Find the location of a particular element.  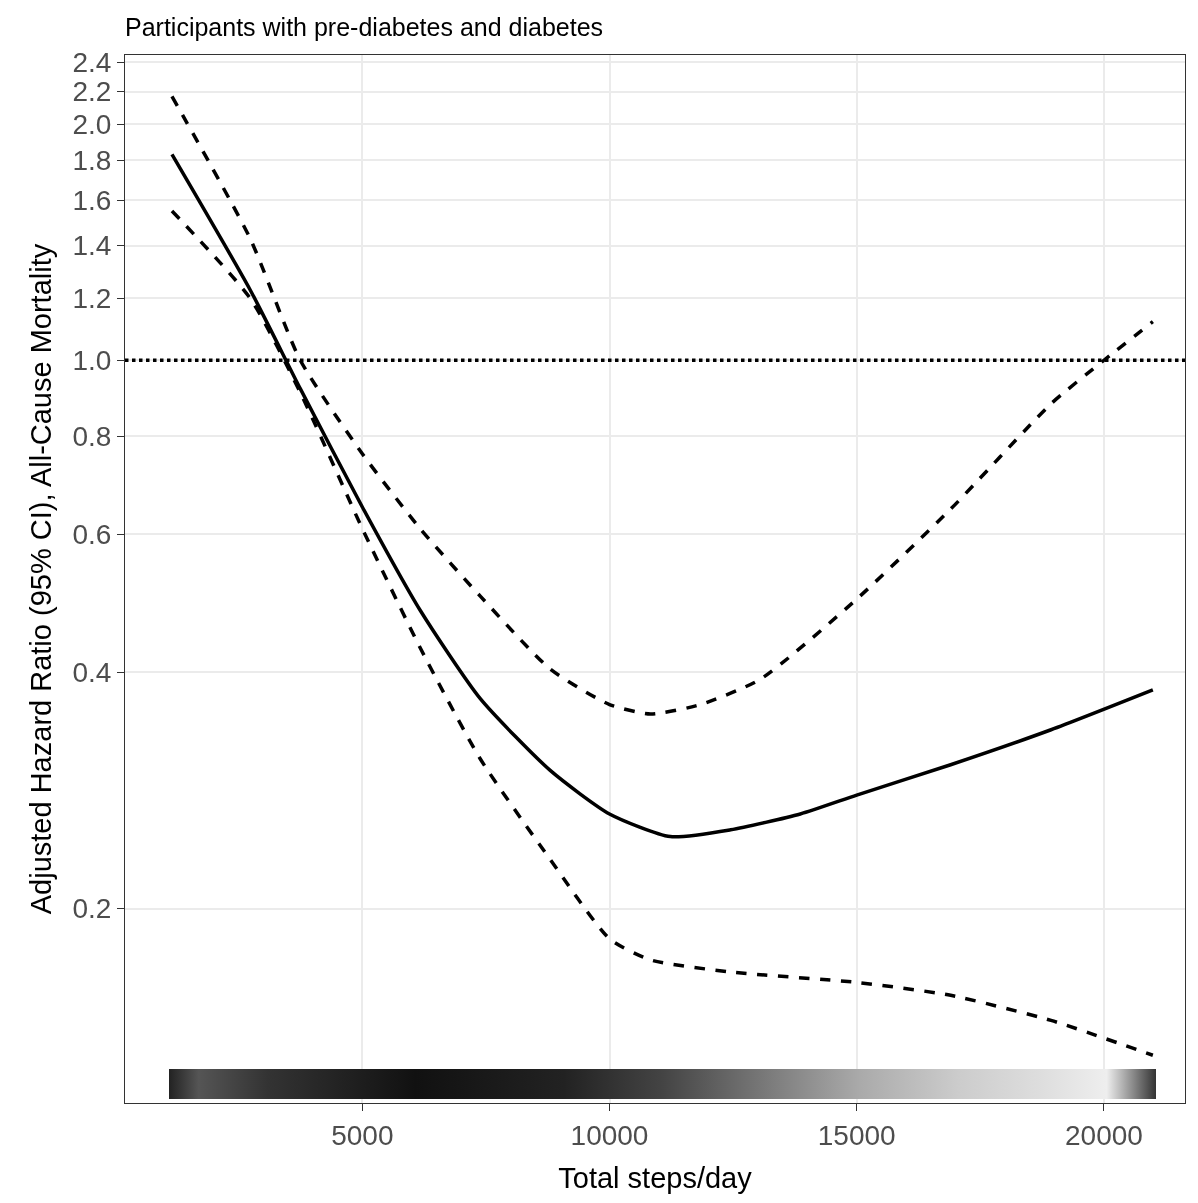

y-tick-label: 1.6 is located at coordinates (92, 200).